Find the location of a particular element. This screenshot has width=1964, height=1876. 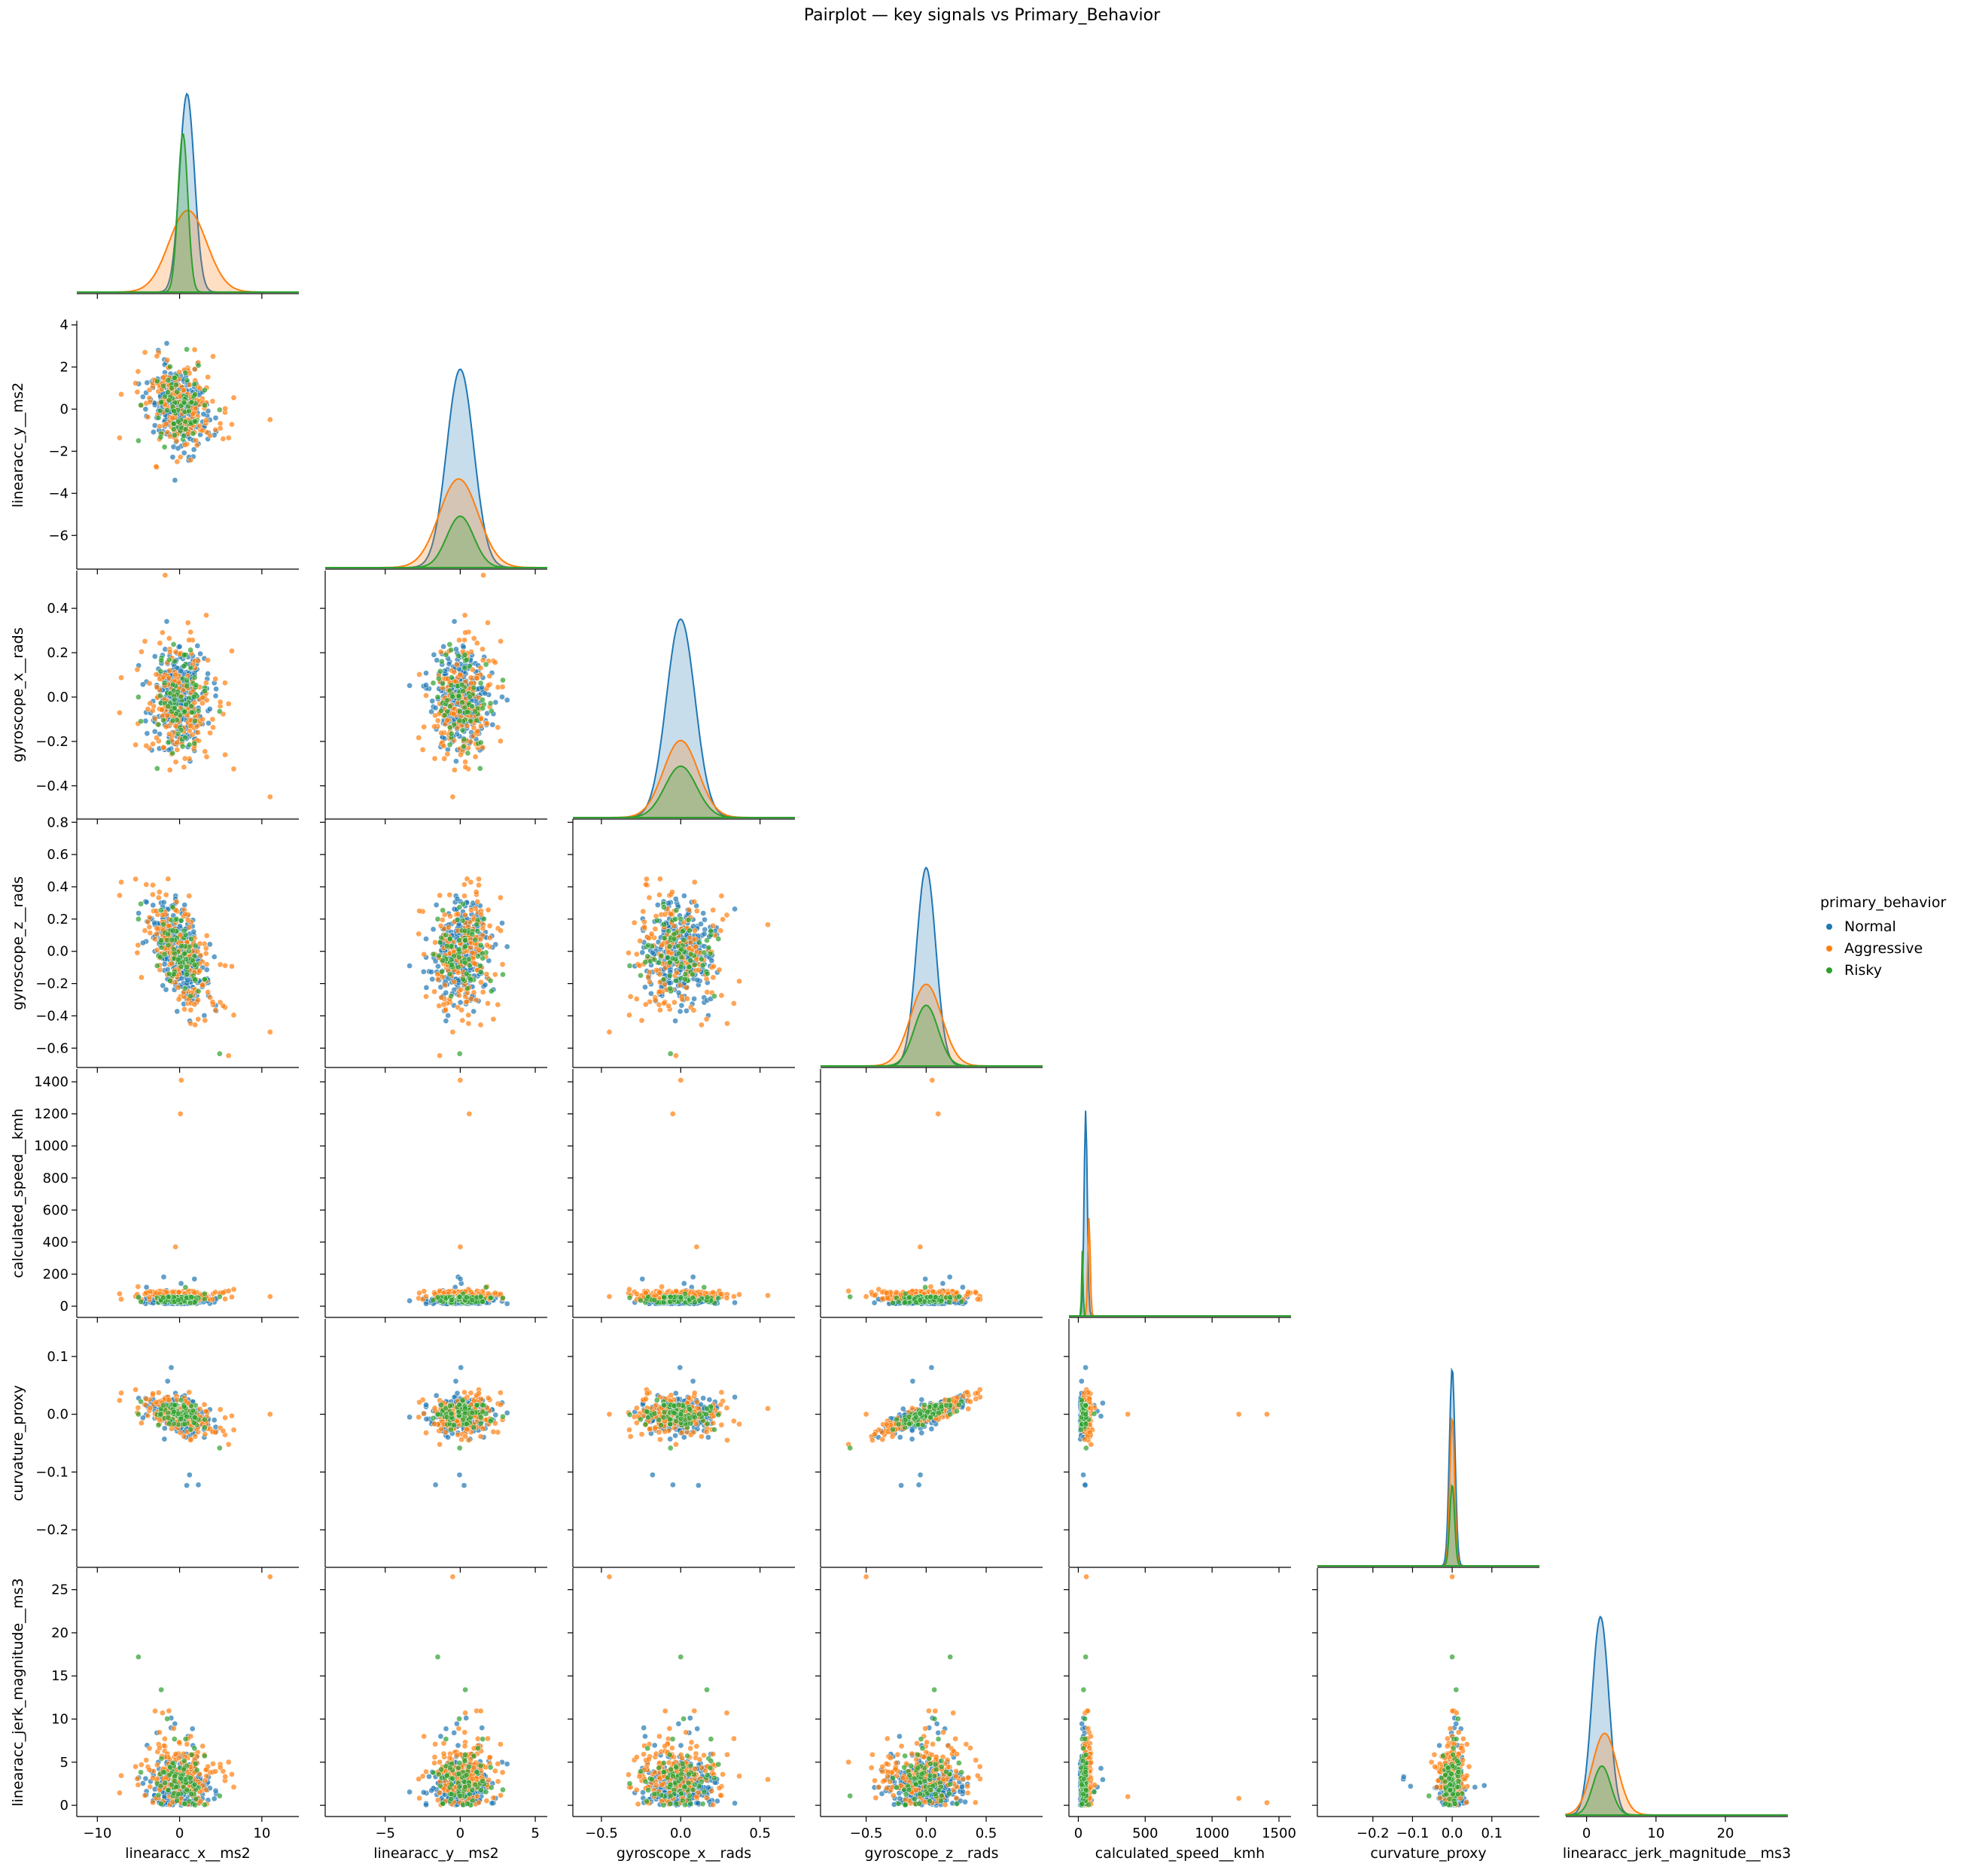

panel-gyroscope_x__rads-vs-gyroscope_x__rads is located at coordinates (684, 721).